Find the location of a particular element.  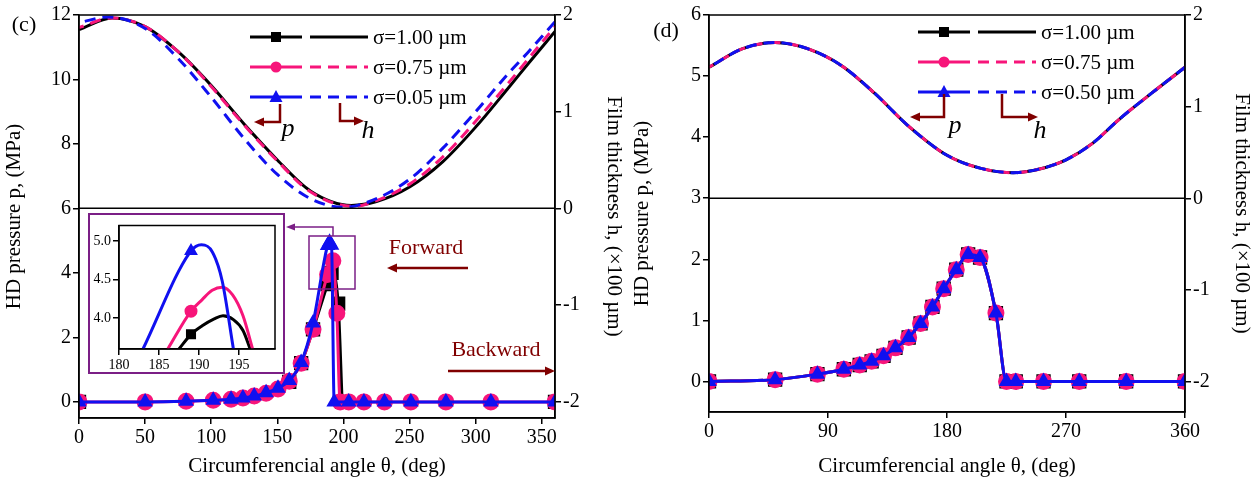

legend-label: σ=0.05 µm is located at coordinates (420, 97).